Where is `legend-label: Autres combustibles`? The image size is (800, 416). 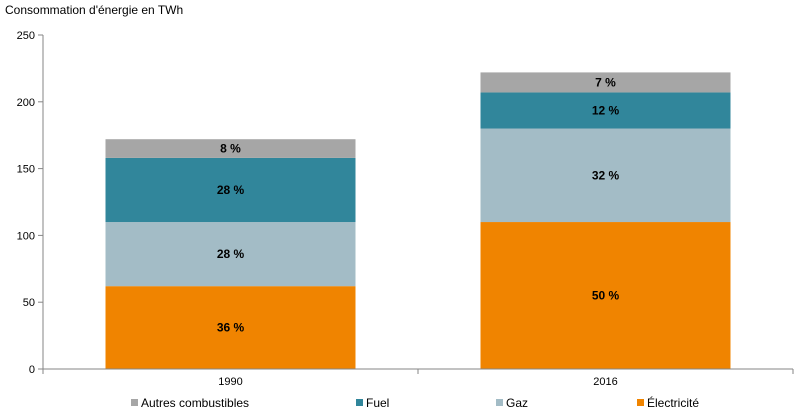 legend-label: Autres combustibles is located at coordinates (195, 403).